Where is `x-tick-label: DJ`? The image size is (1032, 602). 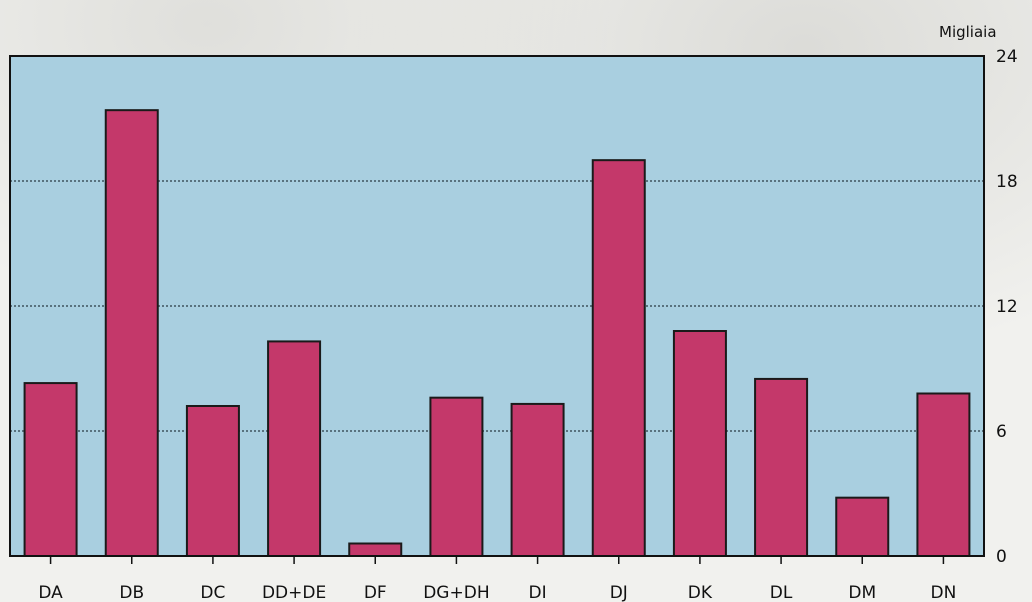 x-tick-label: DJ is located at coordinates (619, 592).